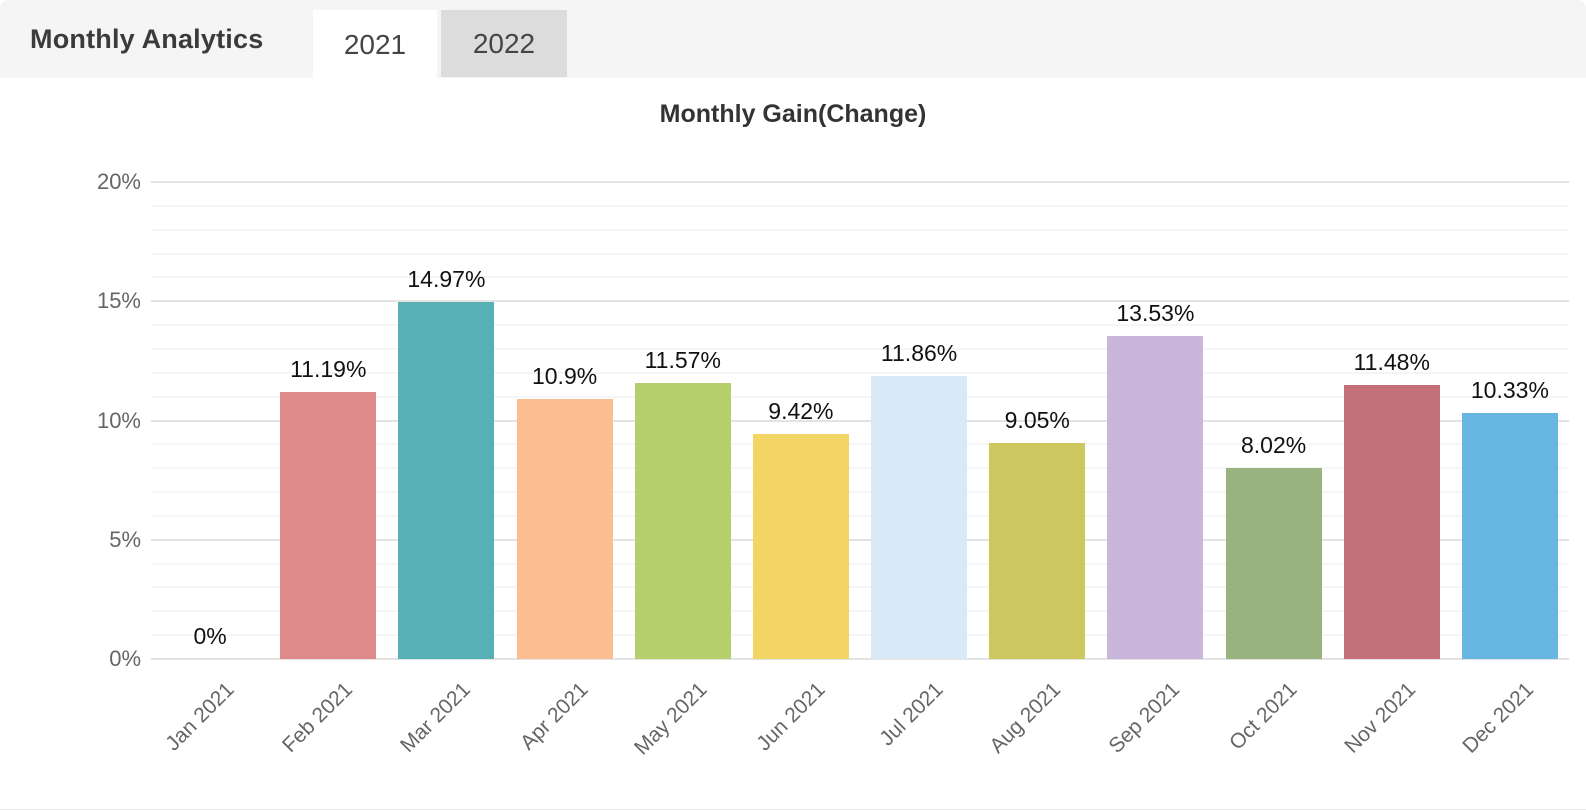 This screenshot has height=810, width=1586. What do you see at coordinates (1380, 718) in the screenshot?
I see `x-axis-label: Nov 2021` at bounding box center [1380, 718].